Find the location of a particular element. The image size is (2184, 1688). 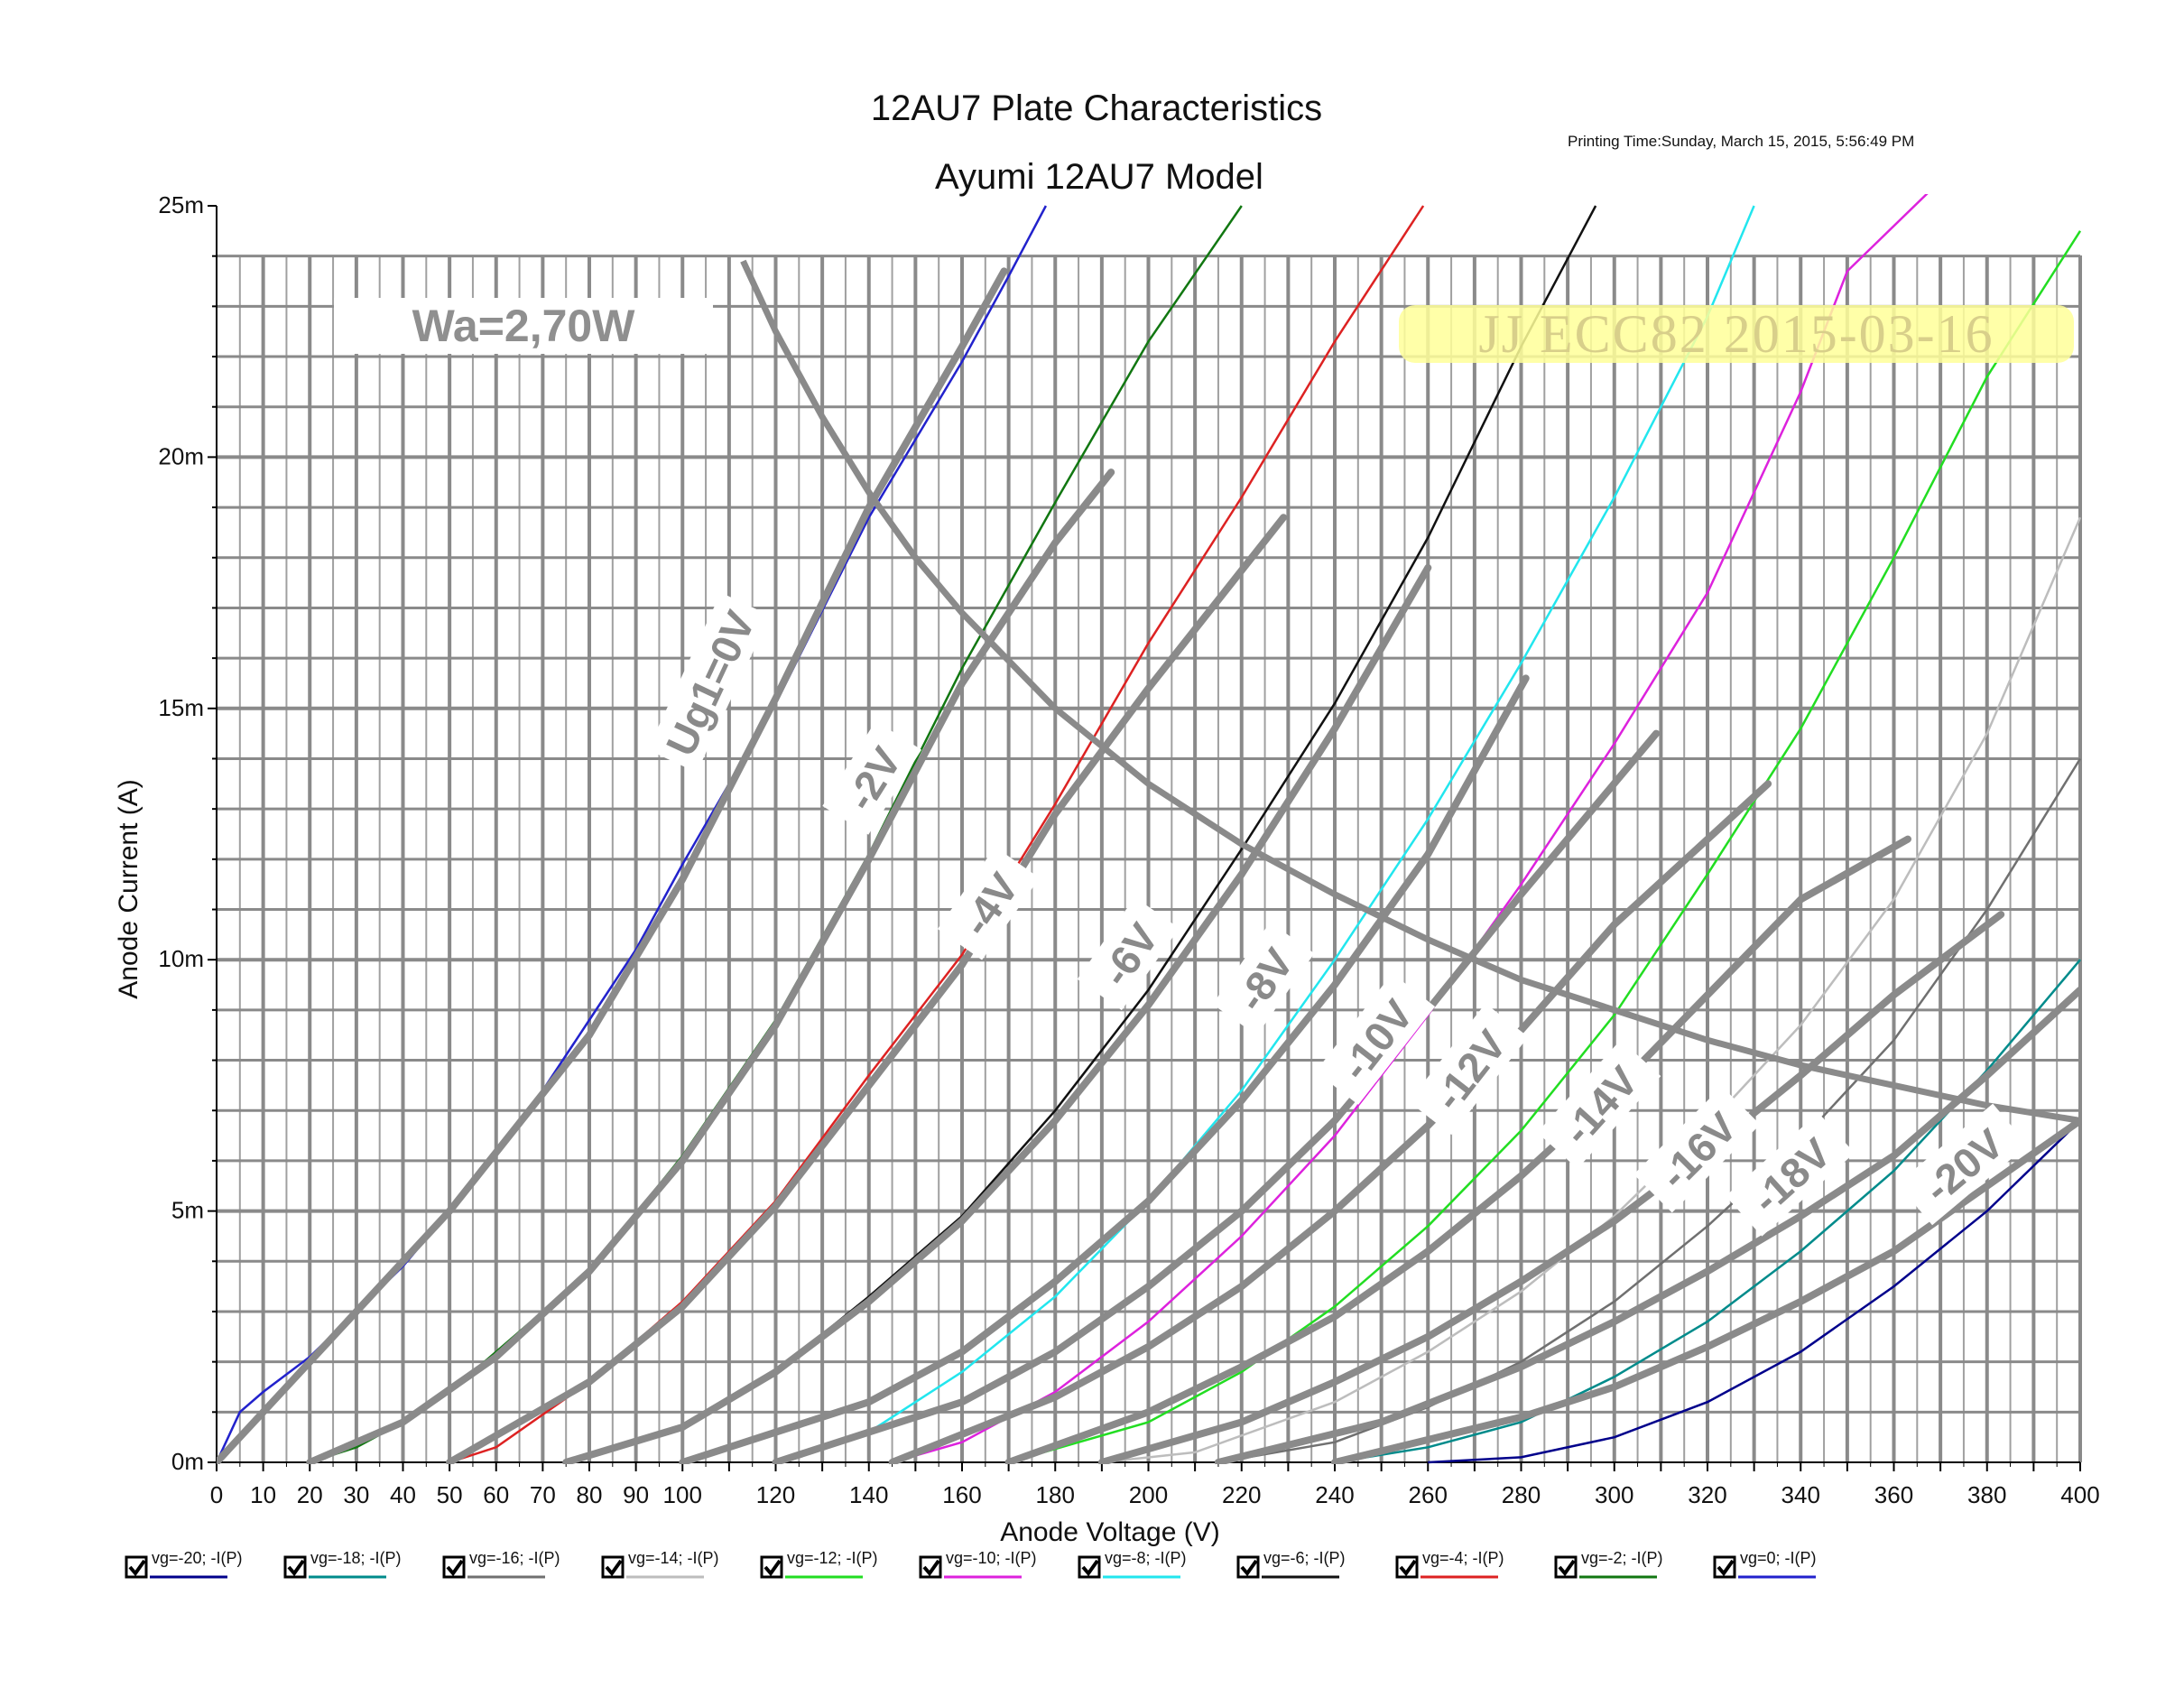

legend-item: vg=-8; -I(P) is located at coordinates (1132, 1564).